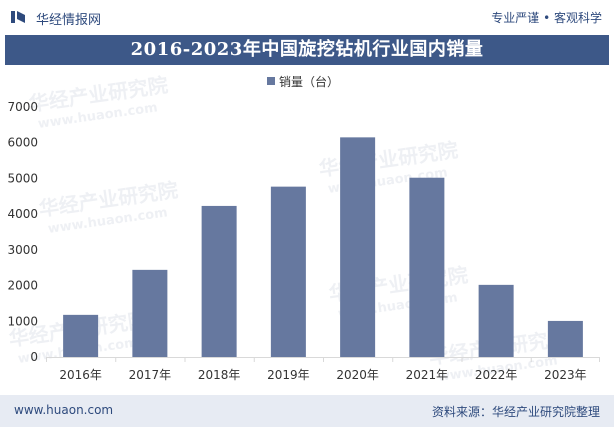 This screenshot has width=614, height=427. What do you see at coordinates (18, 17) in the screenshot?
I see `brand-logo-icon` at bounding box center [18, 17].